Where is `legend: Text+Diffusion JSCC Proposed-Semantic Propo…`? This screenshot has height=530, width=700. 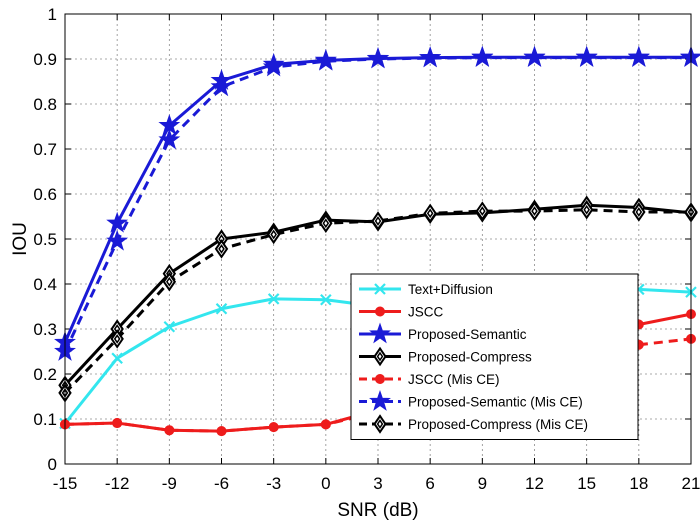 legend: Text+Diffusion JSCC Proposed-Semantic Propo… is located at coordinates (494, 356).